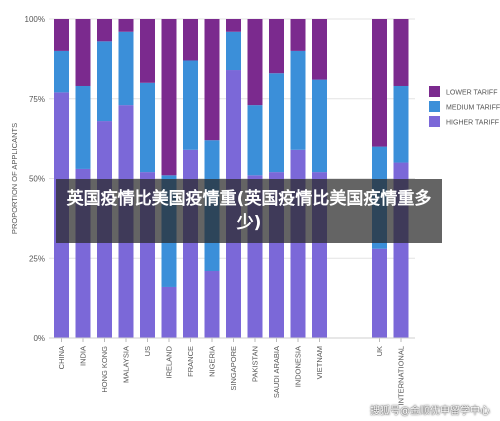  Describe the element at coordinates (126, 364) in the screenshot. I see `x-tick-label: MALAYSIA` at that location.